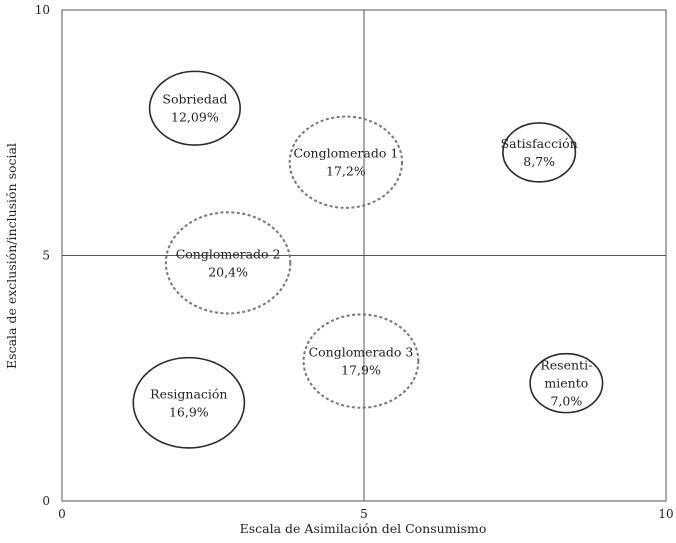 This screenshot has height=543, width=676. Describe the element at coordinates (345, 153) in the screenshot. I see `bubble-label: Conglomerado 1` at that location.